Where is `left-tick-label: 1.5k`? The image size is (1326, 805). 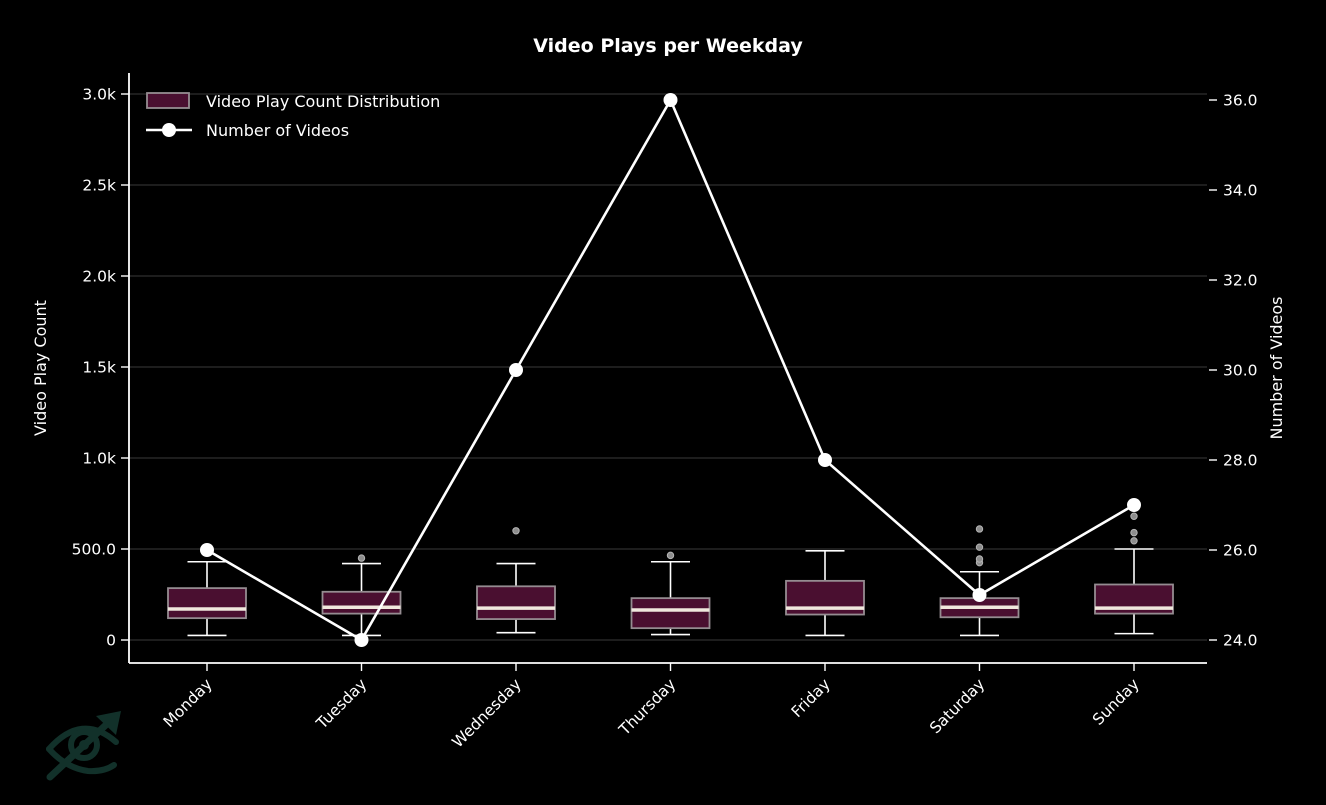
left-tick-label: 1.5k is located at coordinates (99, 368).